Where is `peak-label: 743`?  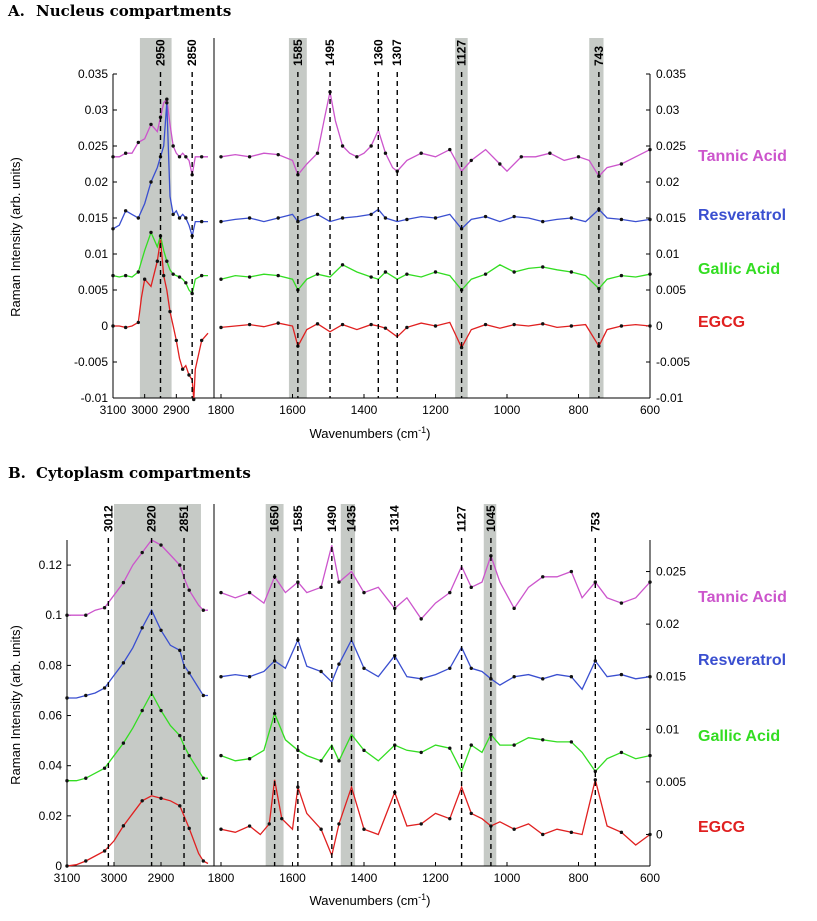
peak-label: 743 is located at coordinates (599, 56).